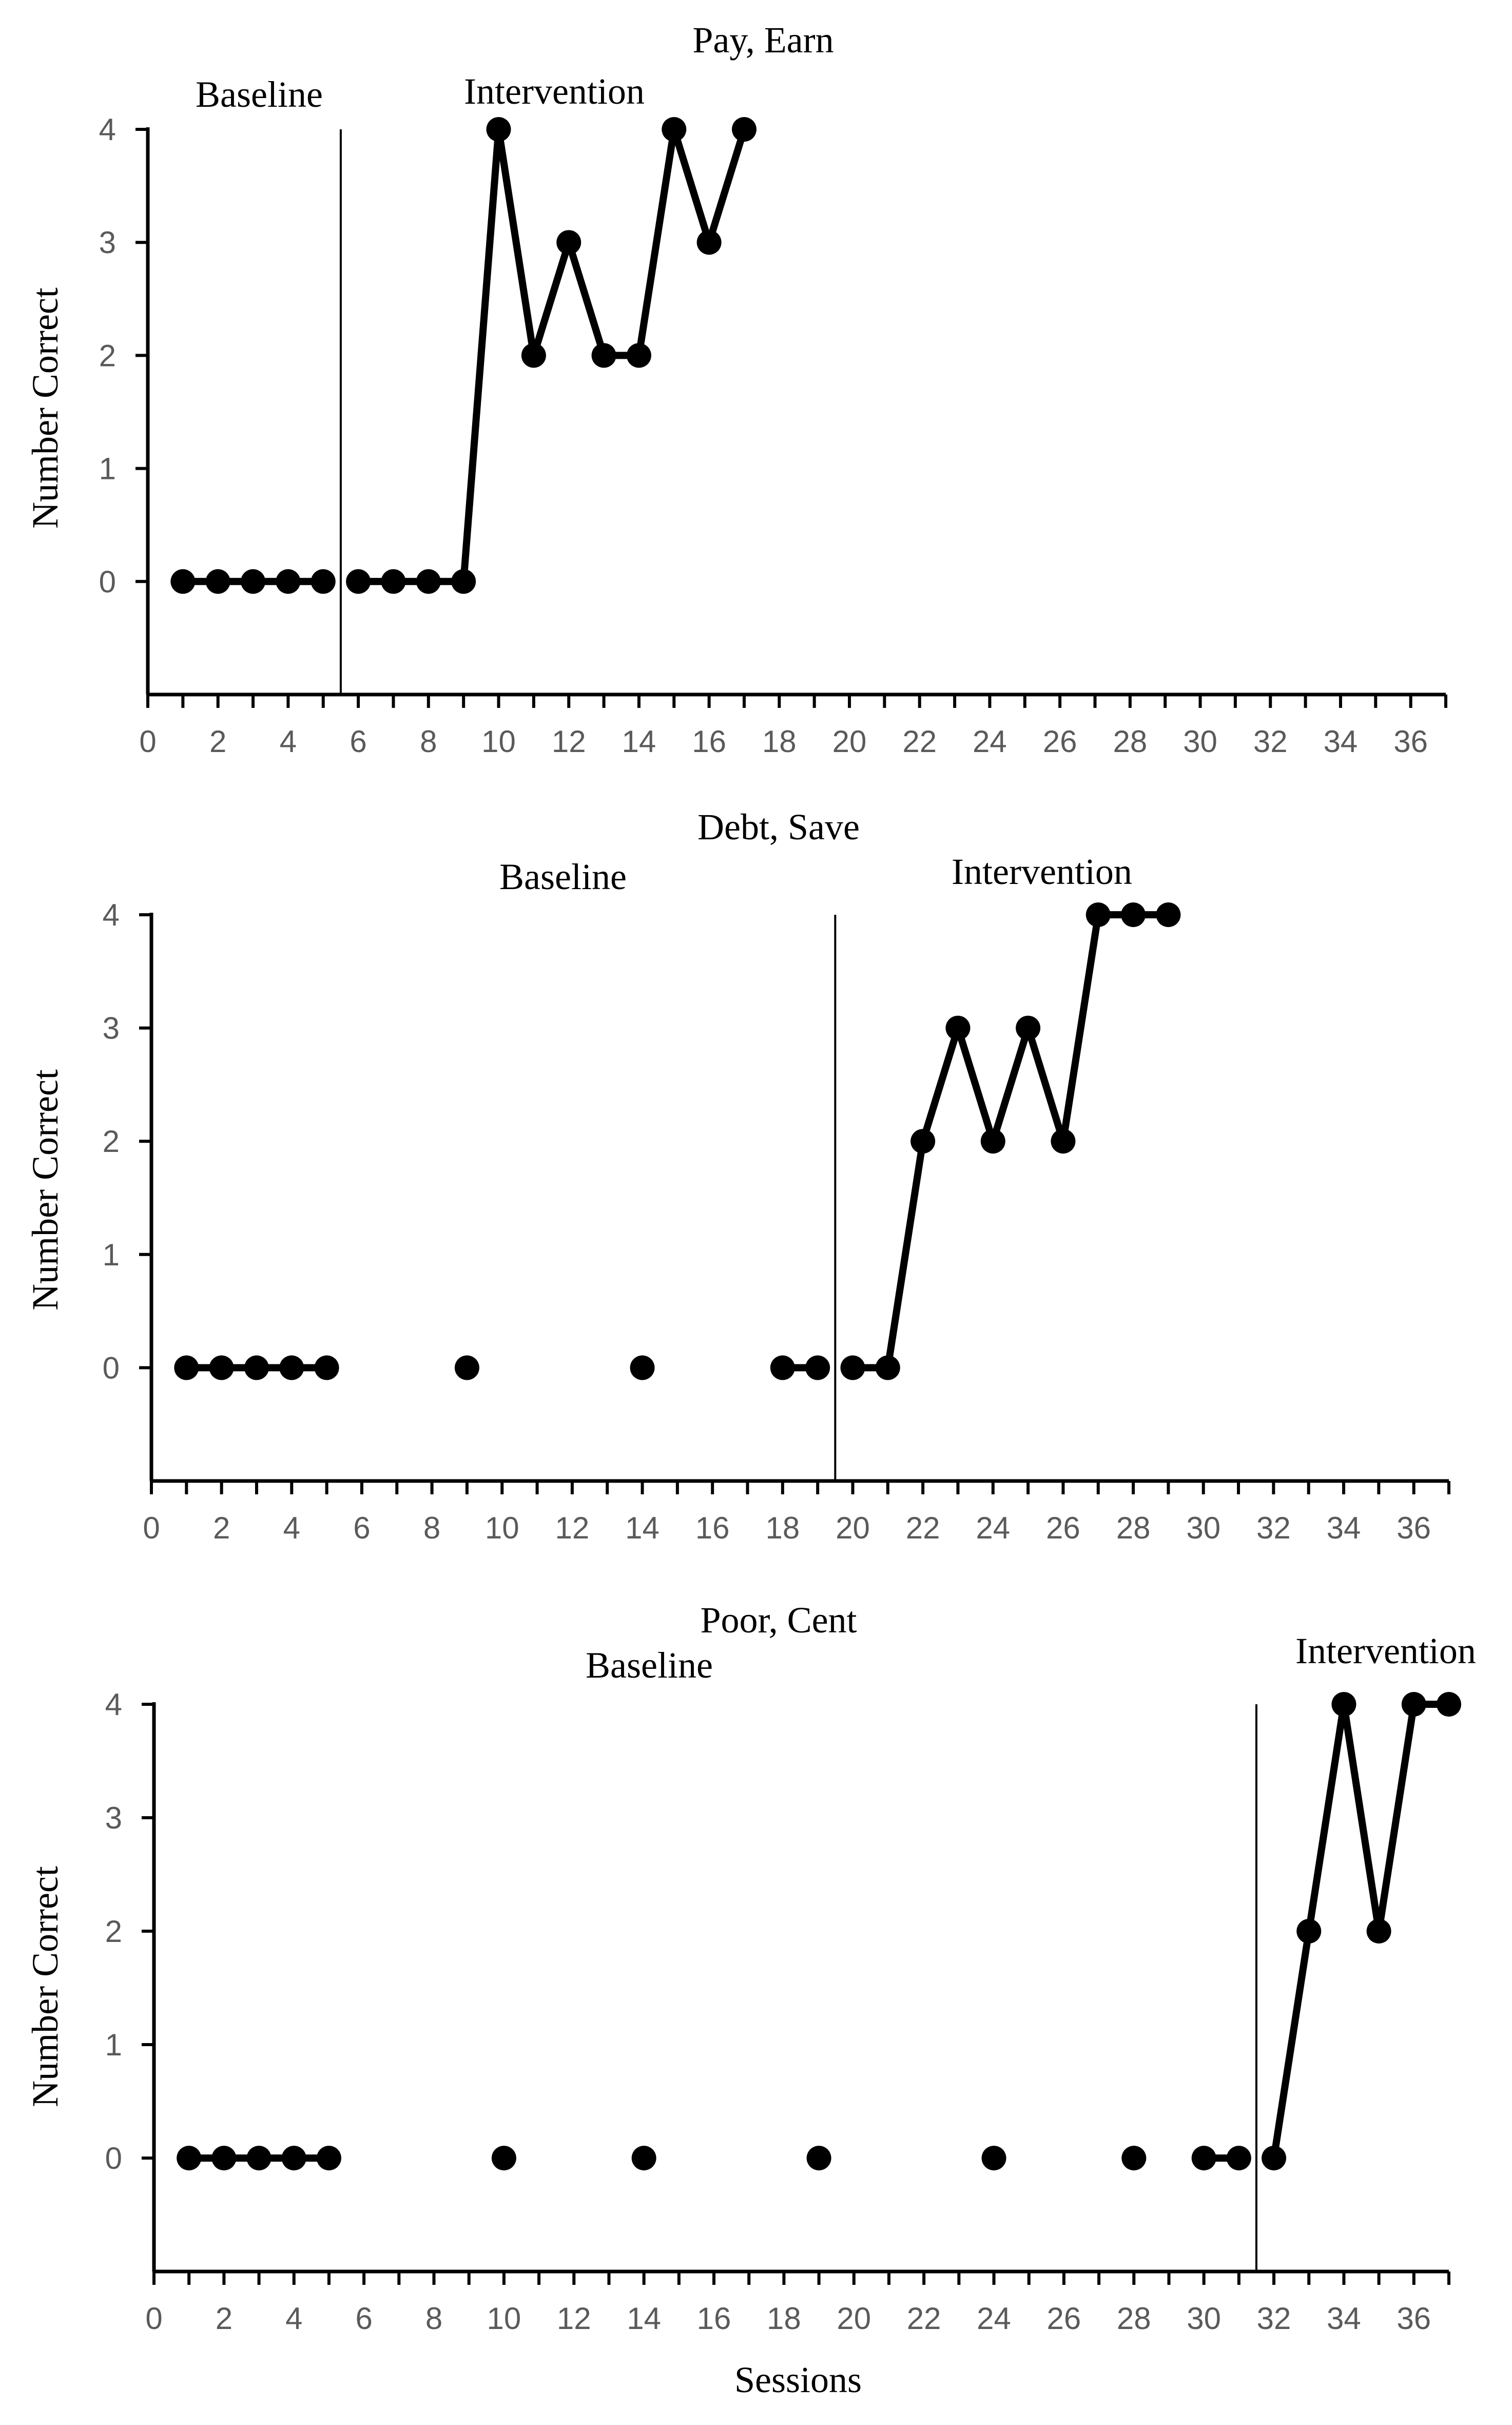 This screenshot has width=1512, height=2425. What do you see at coordinates (1064, 2318) in the screenshot?
I see `x-tick-label: 26` at bounding box center [1064, 2318].